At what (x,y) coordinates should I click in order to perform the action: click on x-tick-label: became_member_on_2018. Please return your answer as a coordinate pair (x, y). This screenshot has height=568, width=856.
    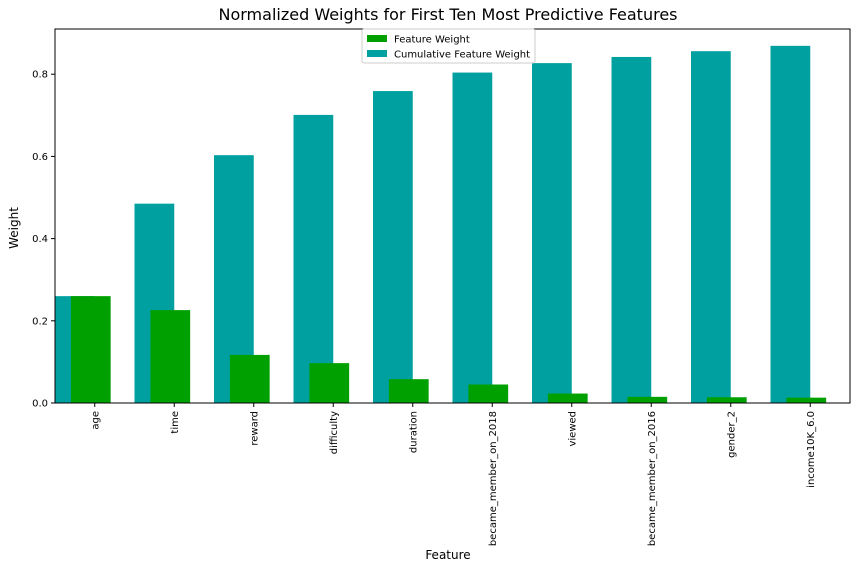
    Looking at the image, I should click on (493, 478).